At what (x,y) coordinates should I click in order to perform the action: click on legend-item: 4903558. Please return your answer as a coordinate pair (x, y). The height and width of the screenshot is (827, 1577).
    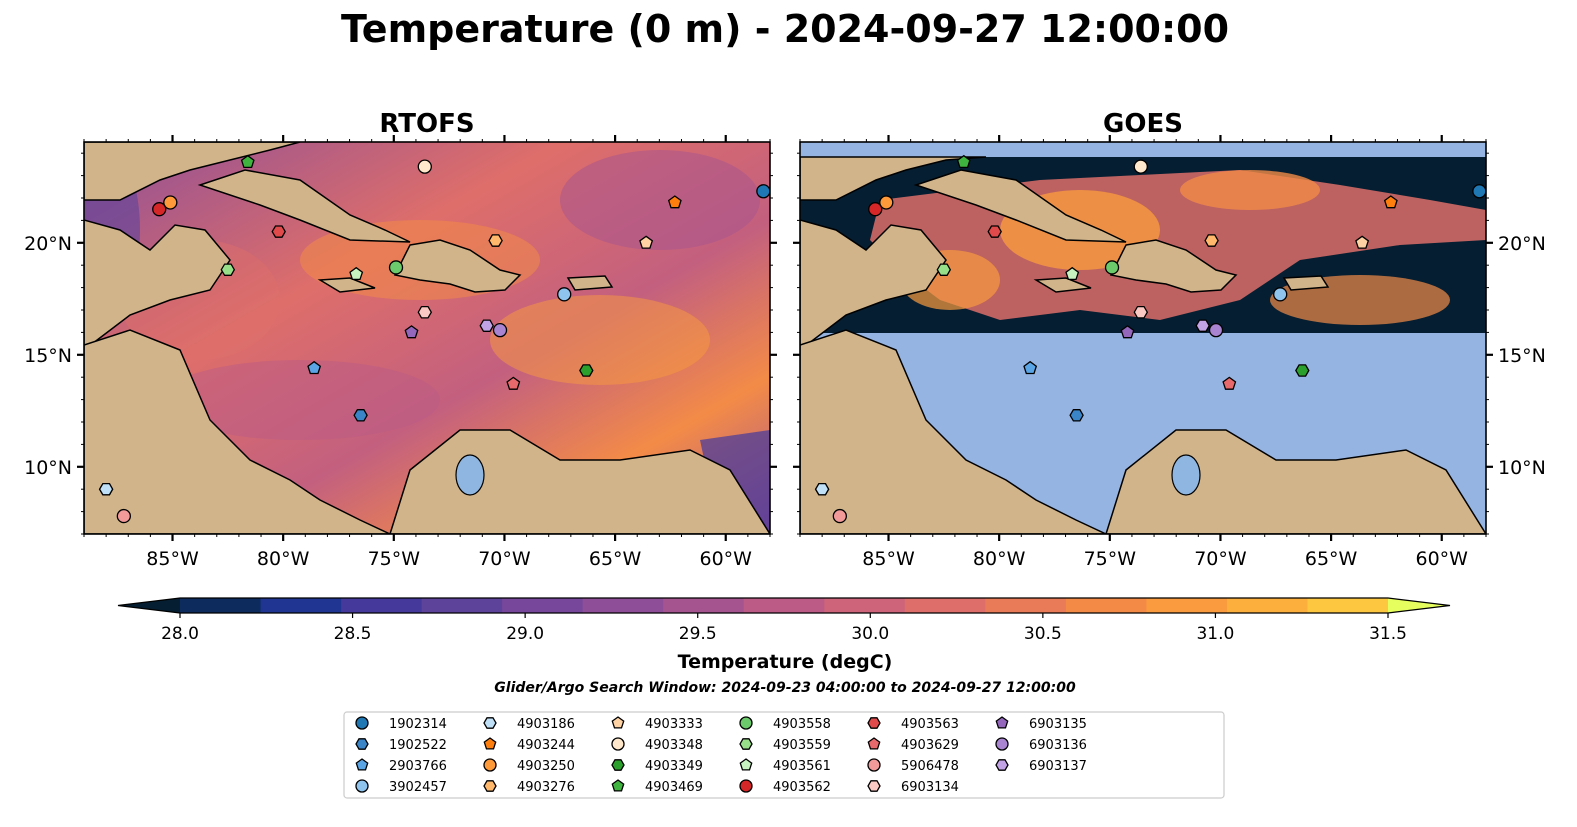
    Looking at the image, I should click on (785, 724).